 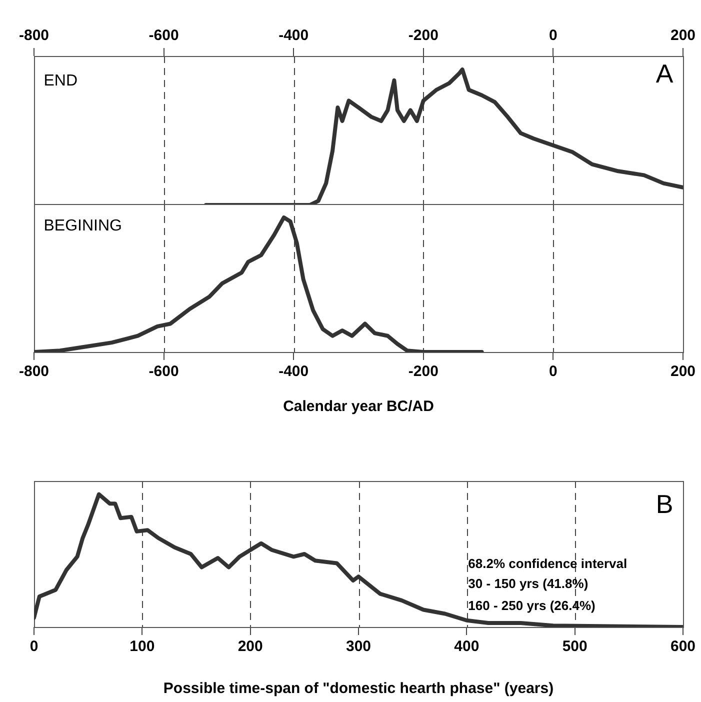 What do you see at coordinates (142, 647) in the screenshot?
I see `x-tick-label: 100` at bounding box center [142, 647].